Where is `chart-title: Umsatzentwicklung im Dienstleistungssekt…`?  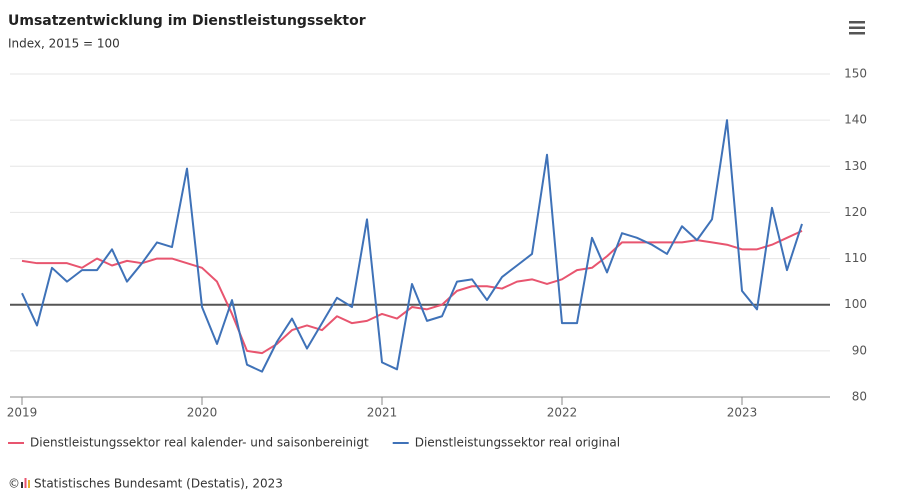
chart-title: Umsatzentwicklung im Dienstleistungssekt… is located at coordinates (187, 21).